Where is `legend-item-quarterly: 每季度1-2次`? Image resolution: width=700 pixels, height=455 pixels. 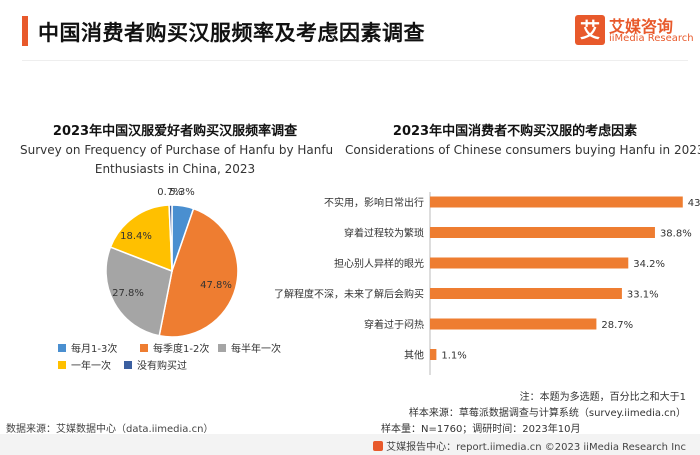
legend-item-quarterly: 每季度1-2次 is located at coordinates (174, 347).